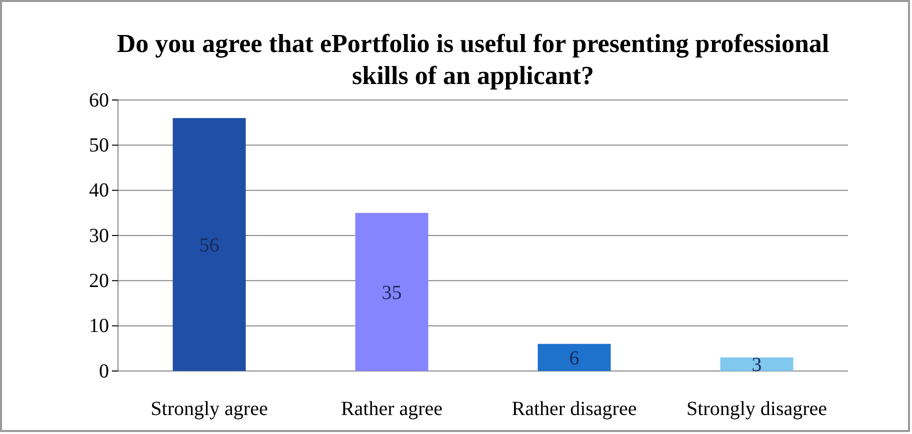 Image resolution: width=912 pixels, height=434 pixels. Describe the element at coordinates (99, 191) in the screenshot. I see `y-tick-label: 40` at that location.